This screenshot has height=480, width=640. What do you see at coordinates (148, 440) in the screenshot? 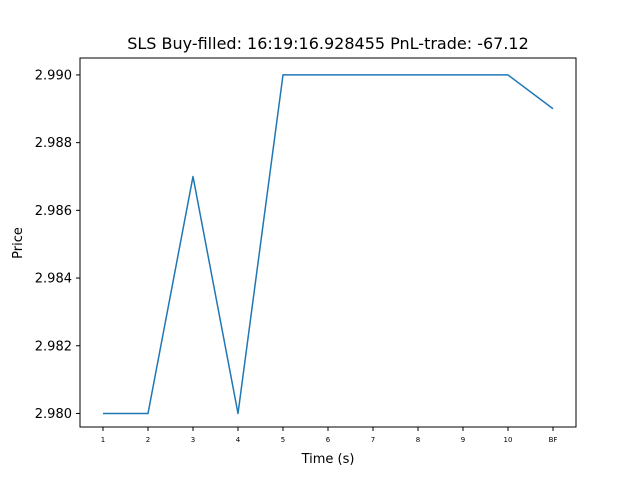
I see `x-tick-label: 2` at bounding box center [148, 440].